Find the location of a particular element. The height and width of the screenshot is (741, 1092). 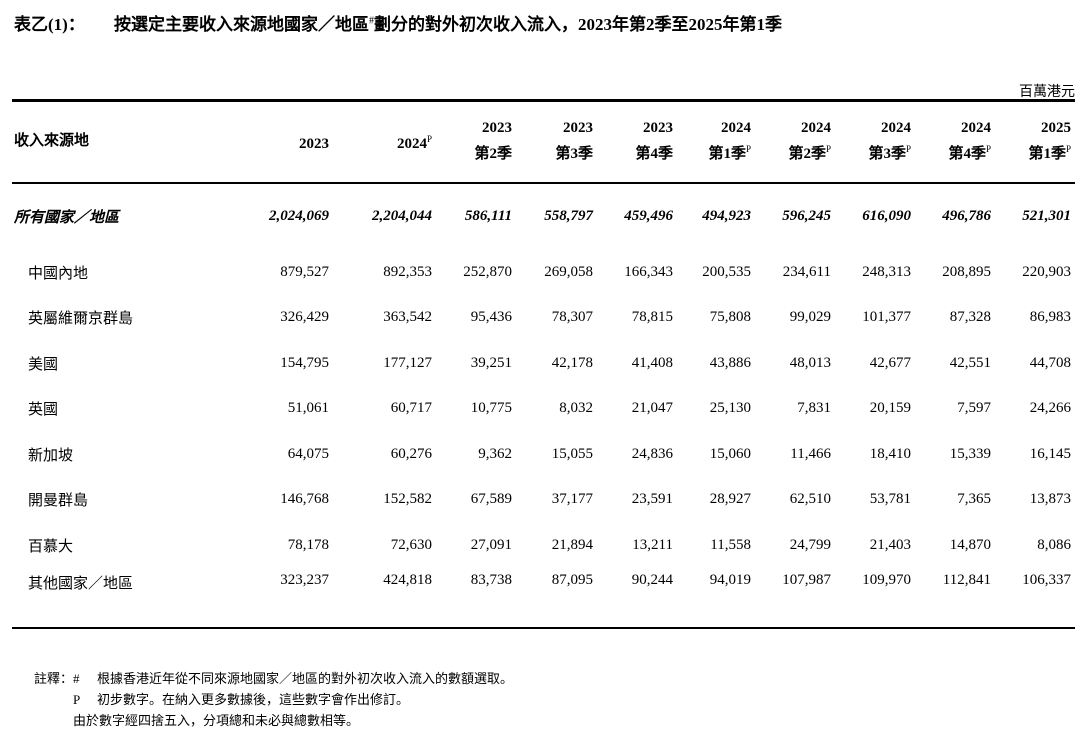

cell-value: 10,775 is located at coordinates (491, 408).